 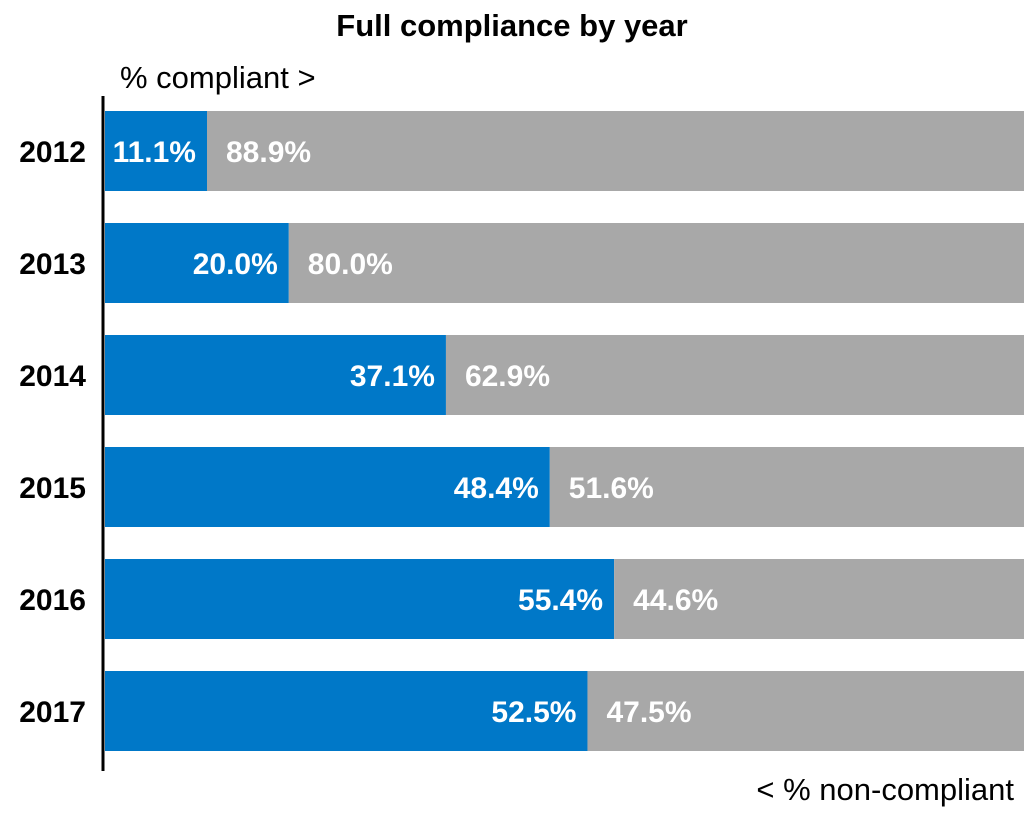 What do you see at coordinates (734, 375) in the screenshot?
I see `bar-non-compliant-2014` at bounding box center [734, 375].